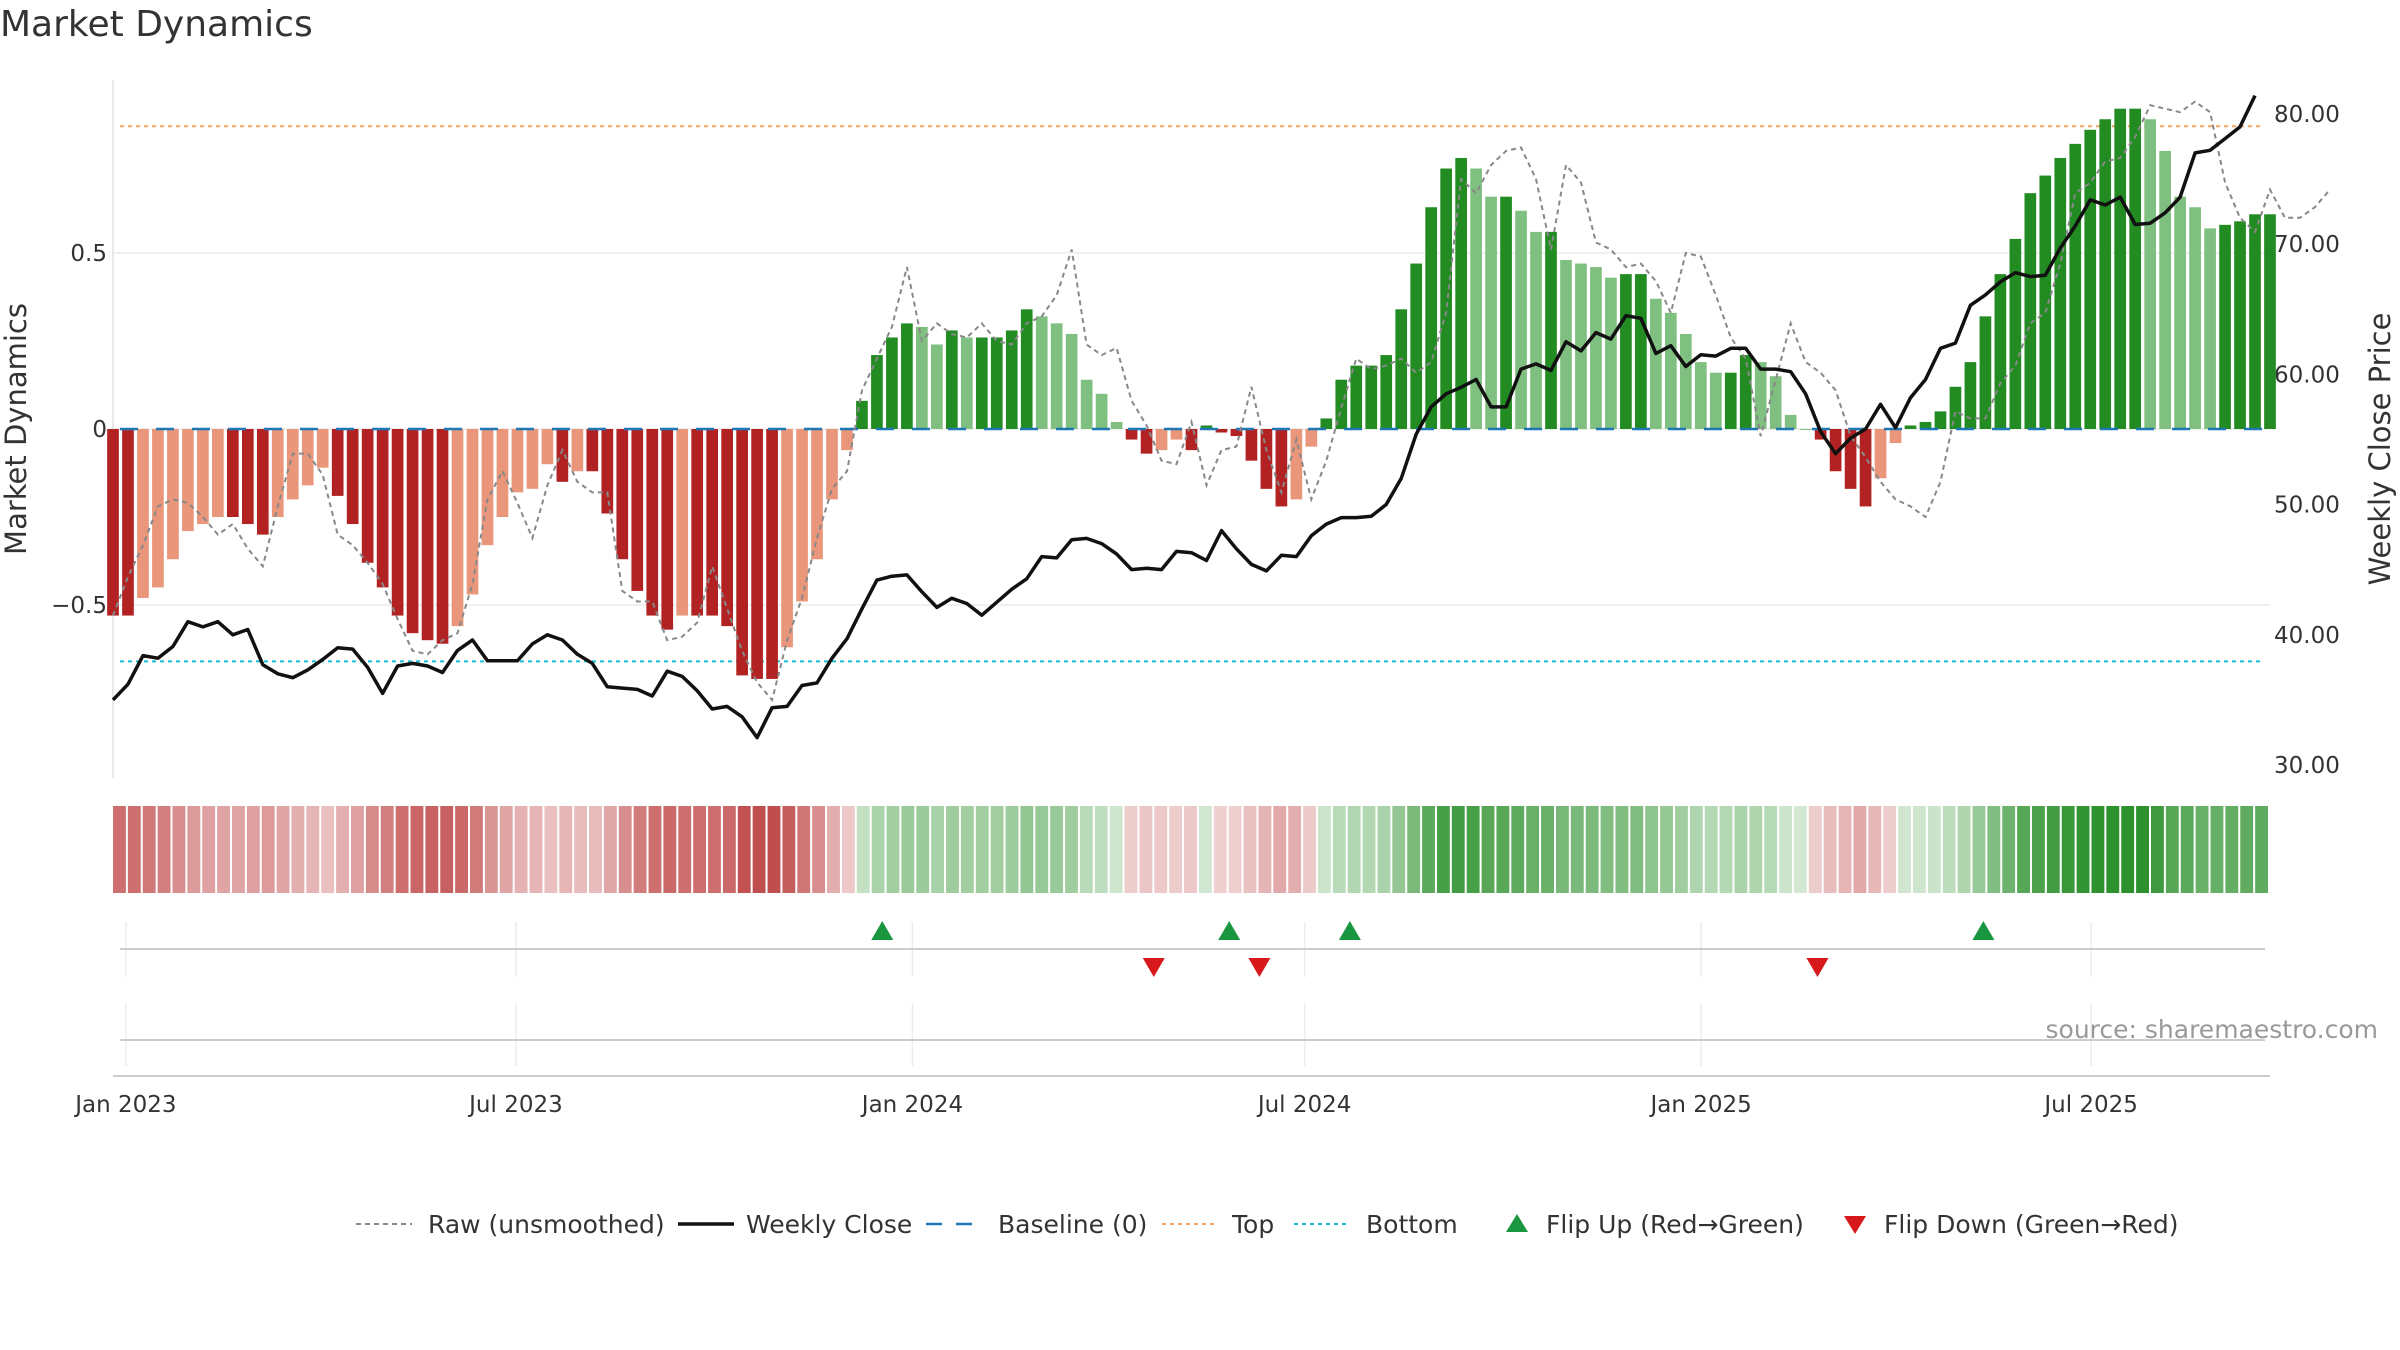 The width and height of the screenshot is (2400, 1350). Describe the element at coordinates (16, 429) in the screenshot. I see `y-left-axis-title: Market Dynamics` at that location.